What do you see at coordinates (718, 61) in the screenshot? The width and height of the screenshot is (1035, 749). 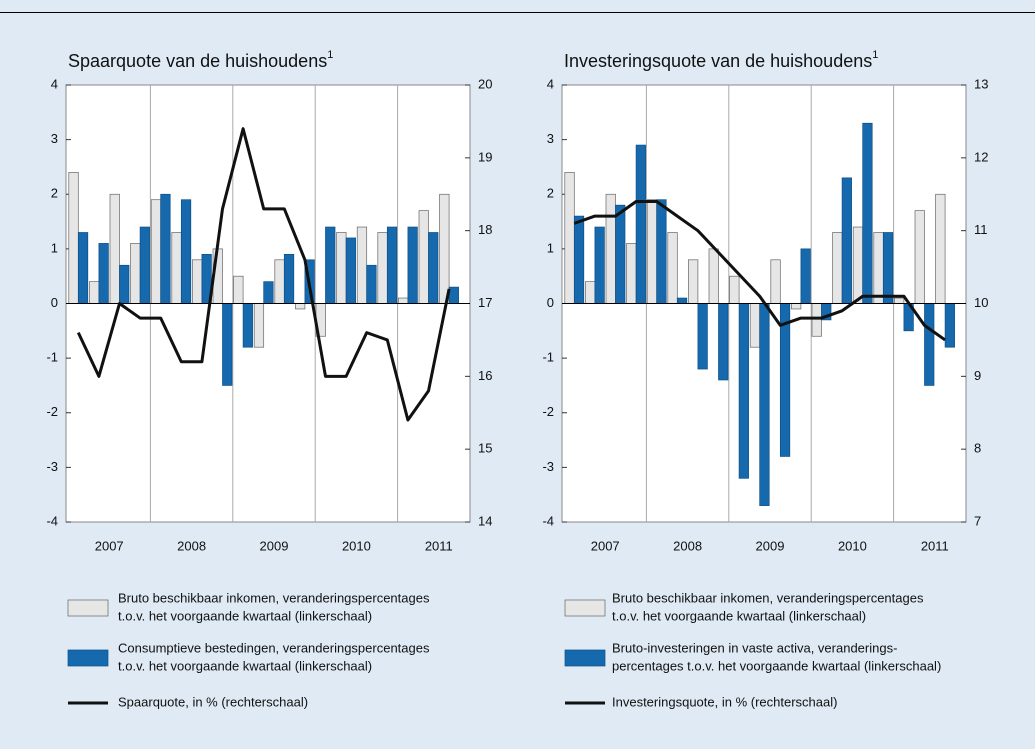 I see `title-text: Investeringsquote van de huishoudens` at bounding box center [718, 61].